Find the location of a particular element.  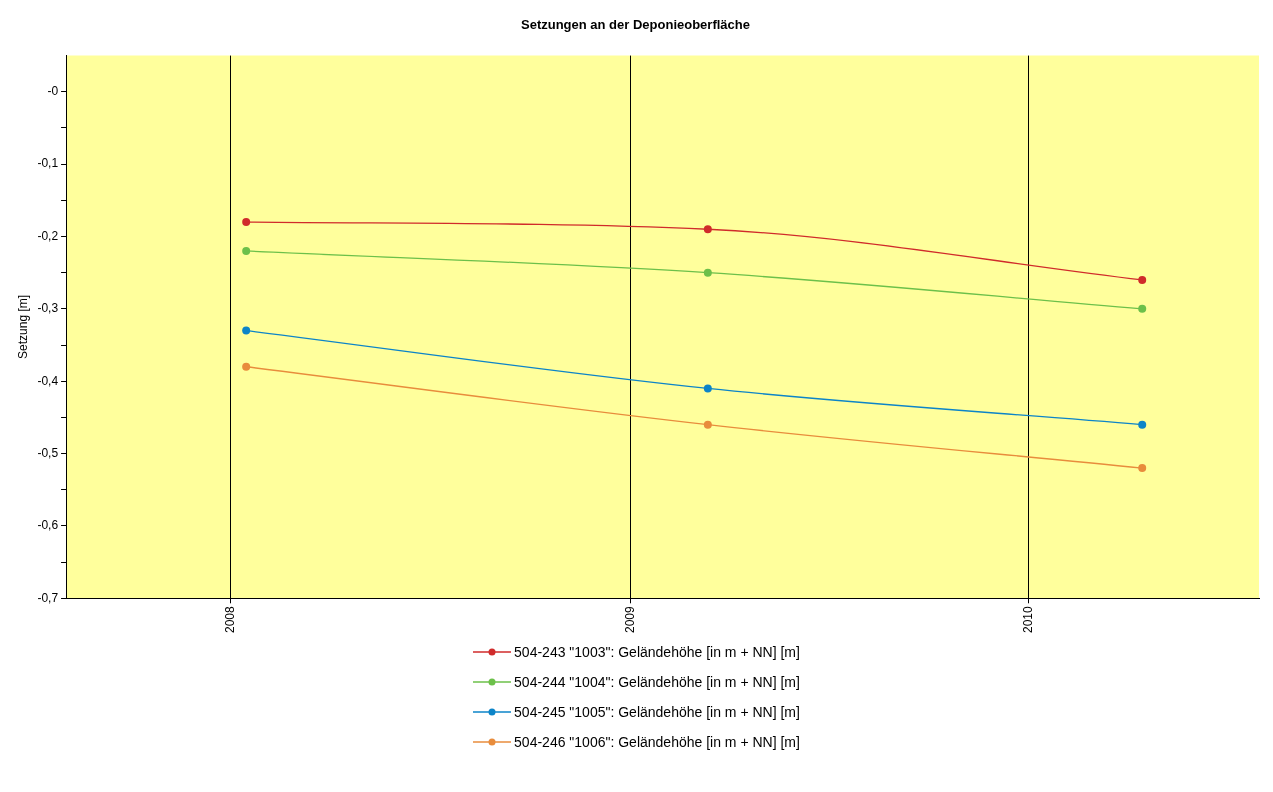

y-tick-label: -0,6 is located at coordinates (48, 525).